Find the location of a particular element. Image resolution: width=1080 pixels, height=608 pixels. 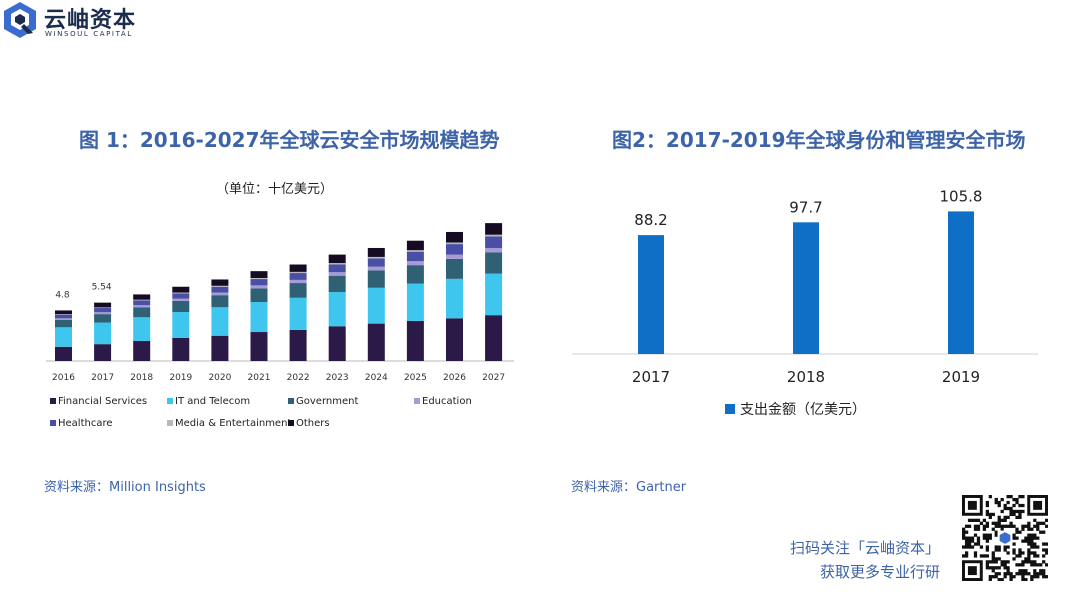

bar-segment-it-and-telecom-2018 is located at coordinates (142, 329).